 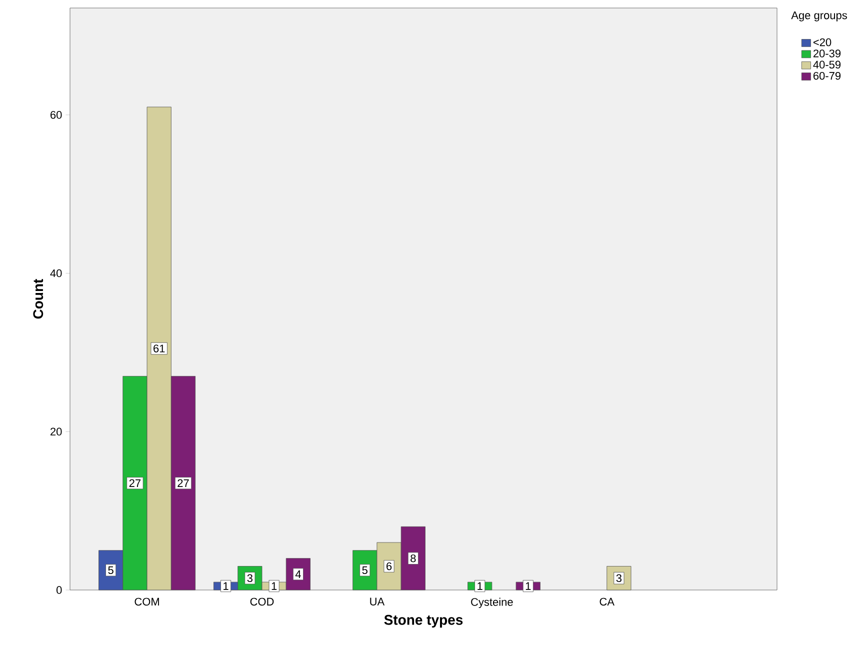 What do you see at coordinates (827, 76) in the screenshot?
I see `legend-label: 60-79` at bounding box center [827, 76].